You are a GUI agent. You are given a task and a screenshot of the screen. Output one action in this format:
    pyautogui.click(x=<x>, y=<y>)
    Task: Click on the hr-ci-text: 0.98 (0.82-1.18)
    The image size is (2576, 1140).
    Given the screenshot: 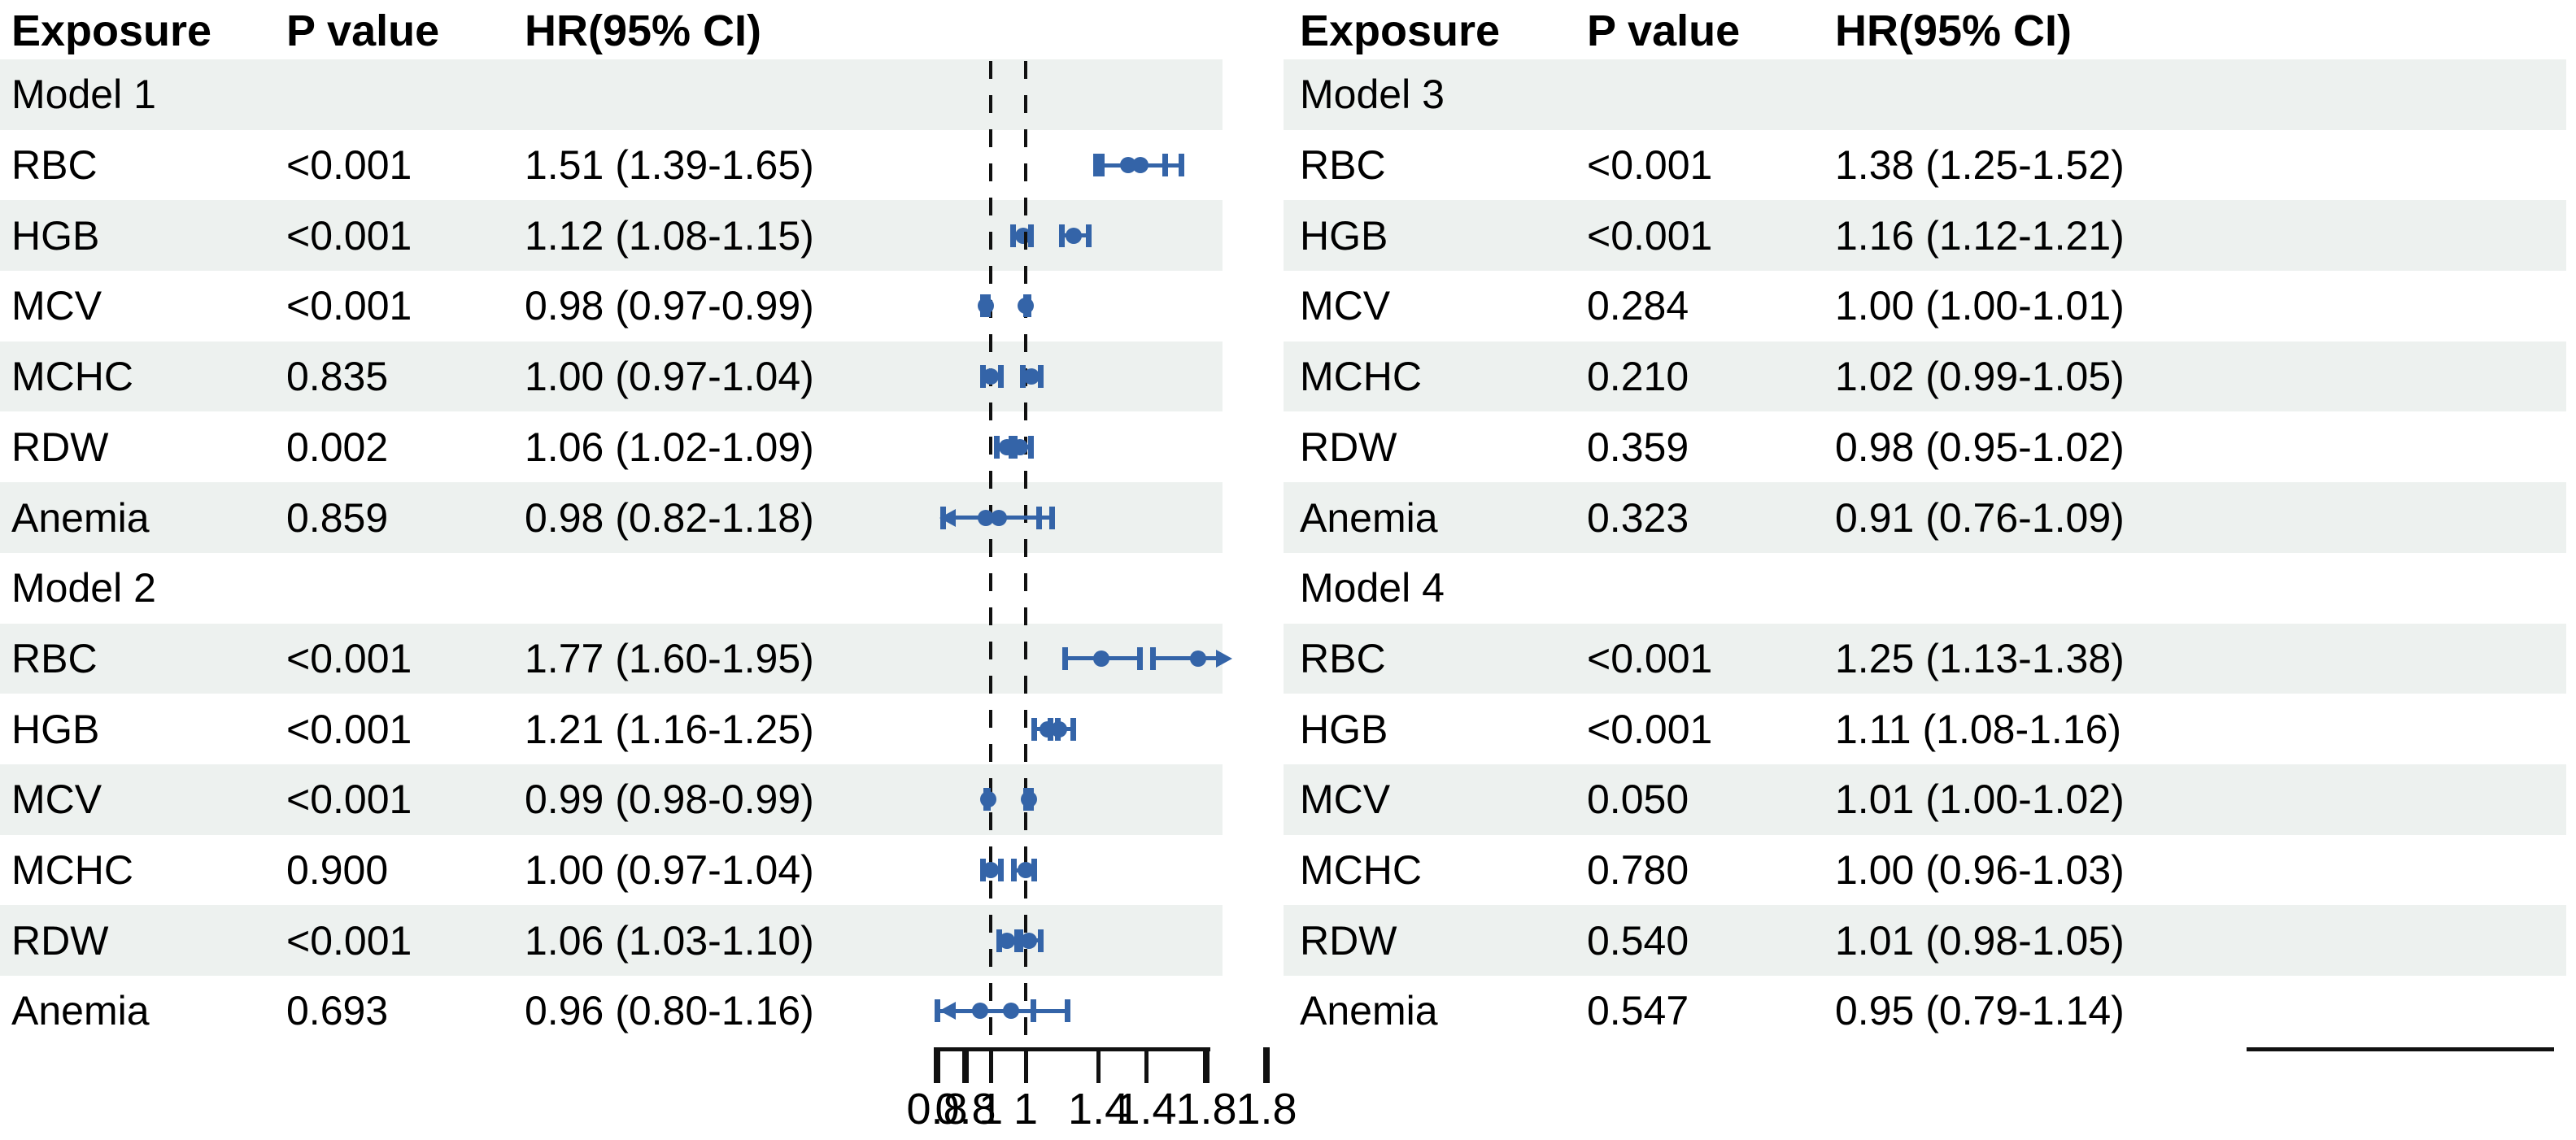 What is the action you would take?
    pyautogui.click(x=669, y=517)
    